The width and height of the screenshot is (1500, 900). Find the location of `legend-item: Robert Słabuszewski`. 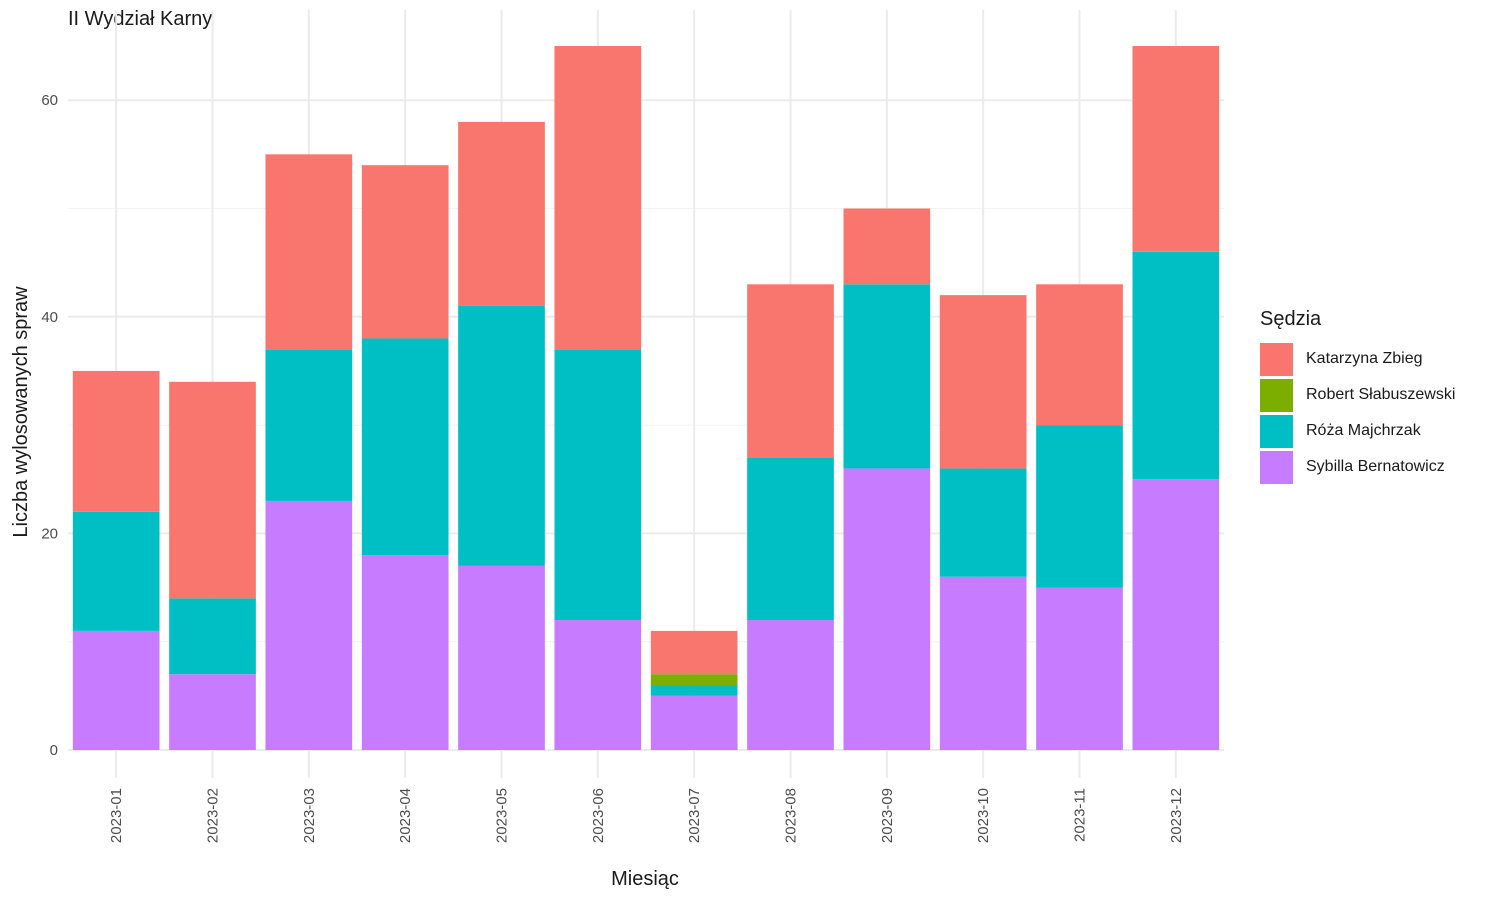

legend-item: Robert Słabuszewski is located at coordinates (1357, 395).